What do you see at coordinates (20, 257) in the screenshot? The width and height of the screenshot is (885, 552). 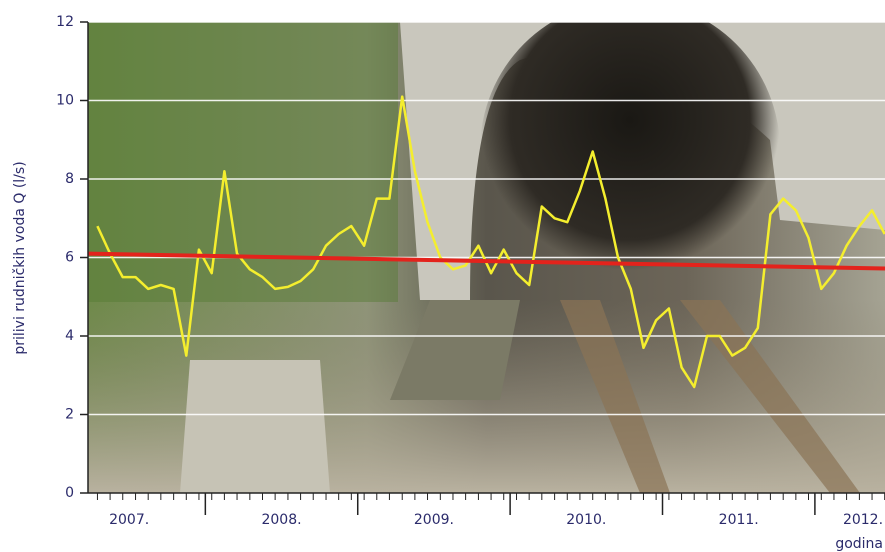 I see `y-axis-title: prilivi rudničkih voda Q (l/s)` at bounding box center [20, 257].